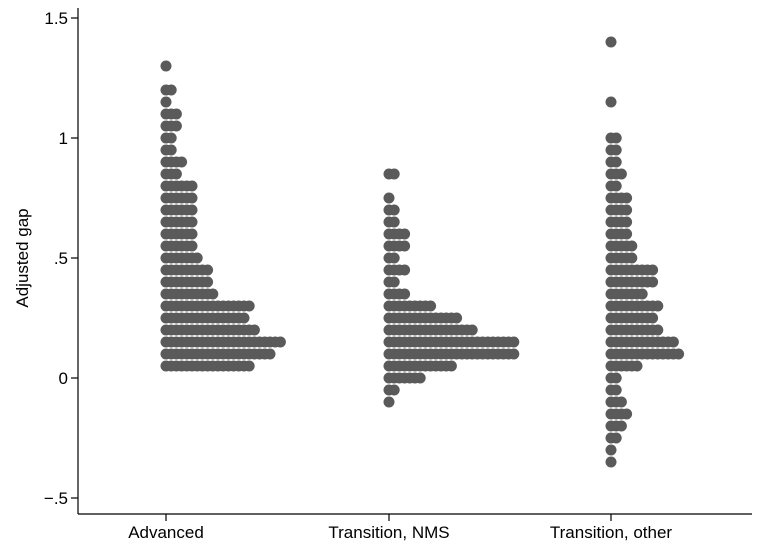 This screenshot has width=760, height=545. Describe the element at coordinates (166, 532) in the screenshot. I see `x-tick-label: Advanced` at that location.